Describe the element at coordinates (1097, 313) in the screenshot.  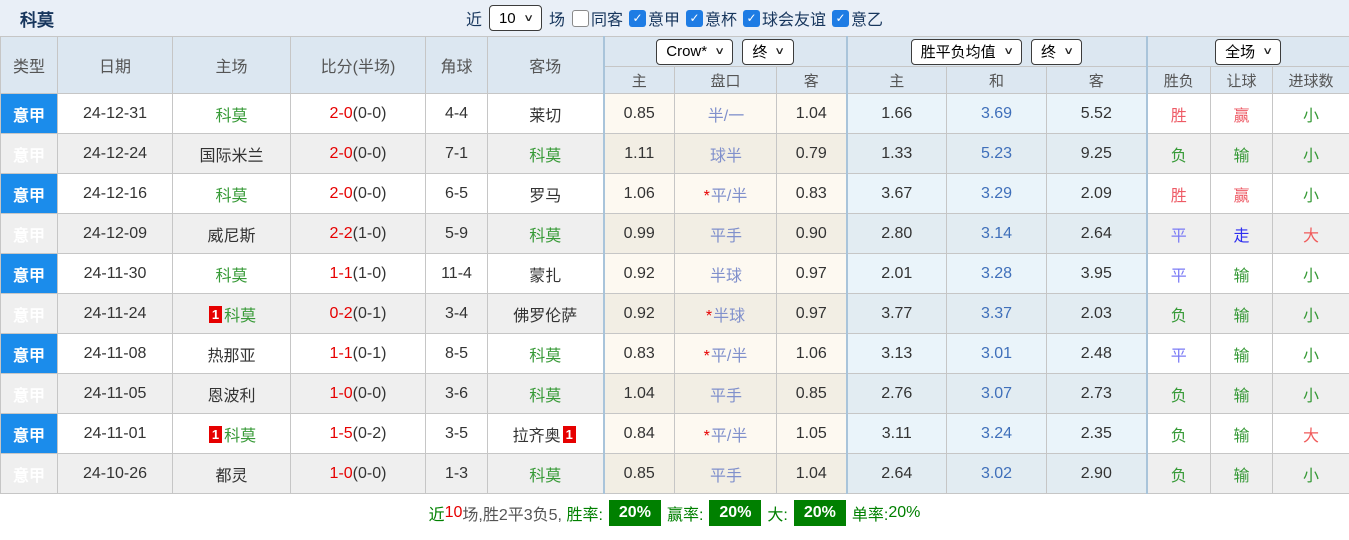
I see `avg-away-odds: 2.03` at that location.